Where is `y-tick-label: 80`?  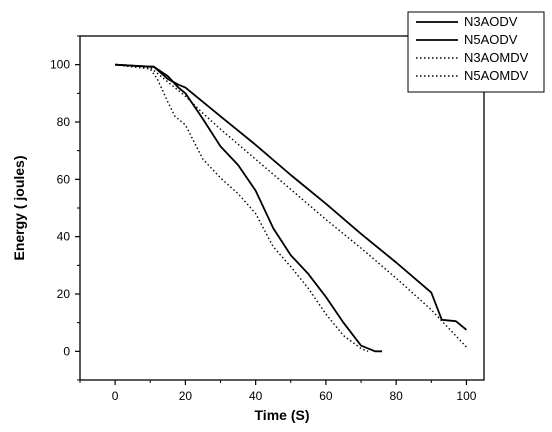
y-tick-label: 80 is located at coordinates (64, 122).